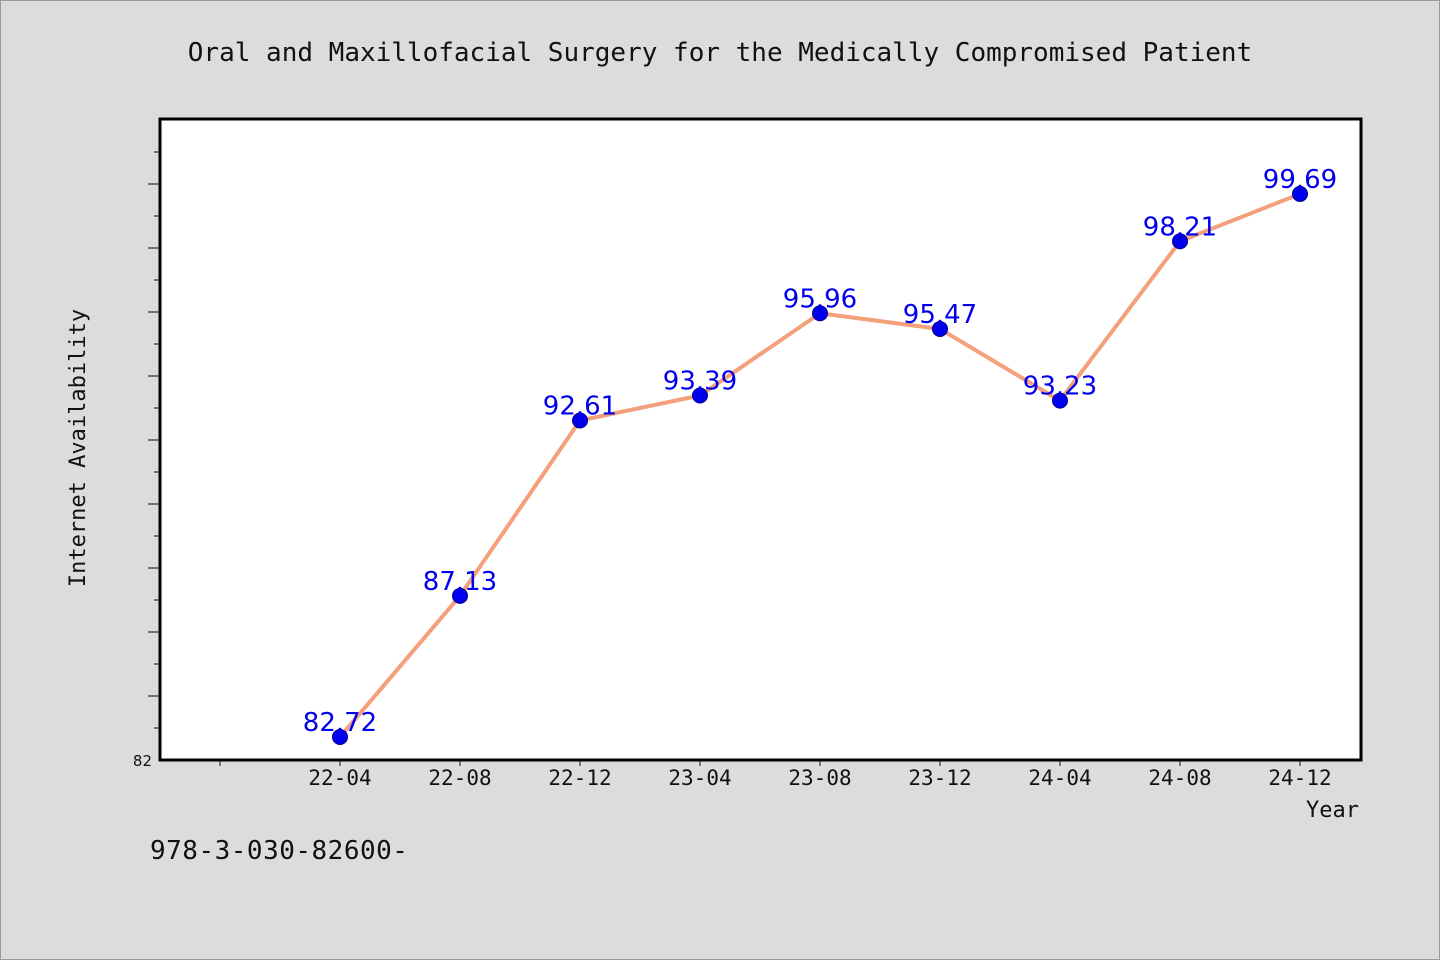  What do you see at coordinates (340, 723) in the screenshot?
I see `data-label: 82.72` at bounding box center [340, 723].